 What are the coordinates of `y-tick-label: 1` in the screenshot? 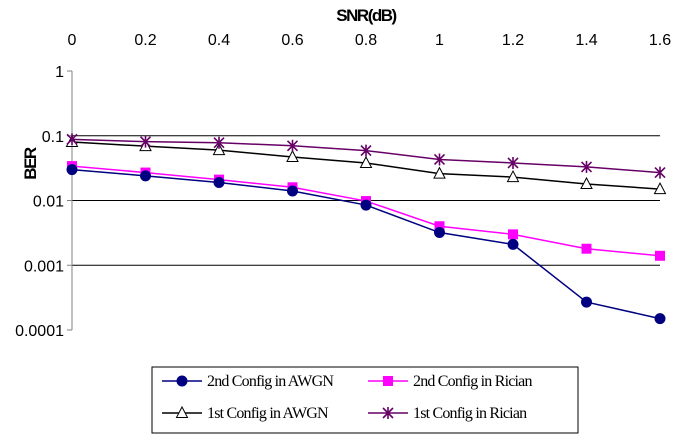 It's located at (59, 72).